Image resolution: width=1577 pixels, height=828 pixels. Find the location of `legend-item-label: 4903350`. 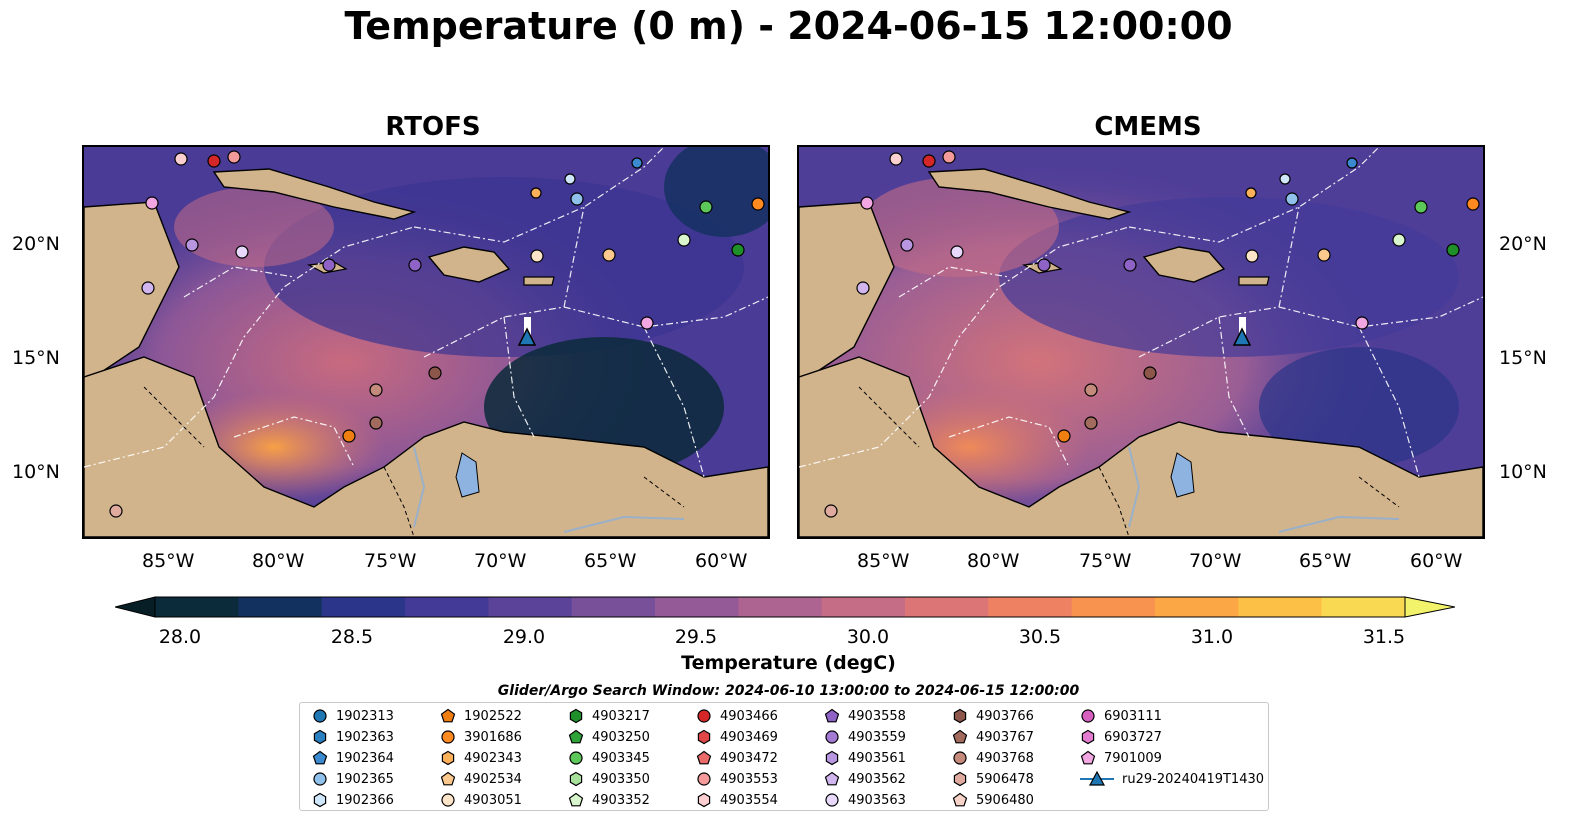

legend-item-label: 4903350 is located at coordinates (621, 779).